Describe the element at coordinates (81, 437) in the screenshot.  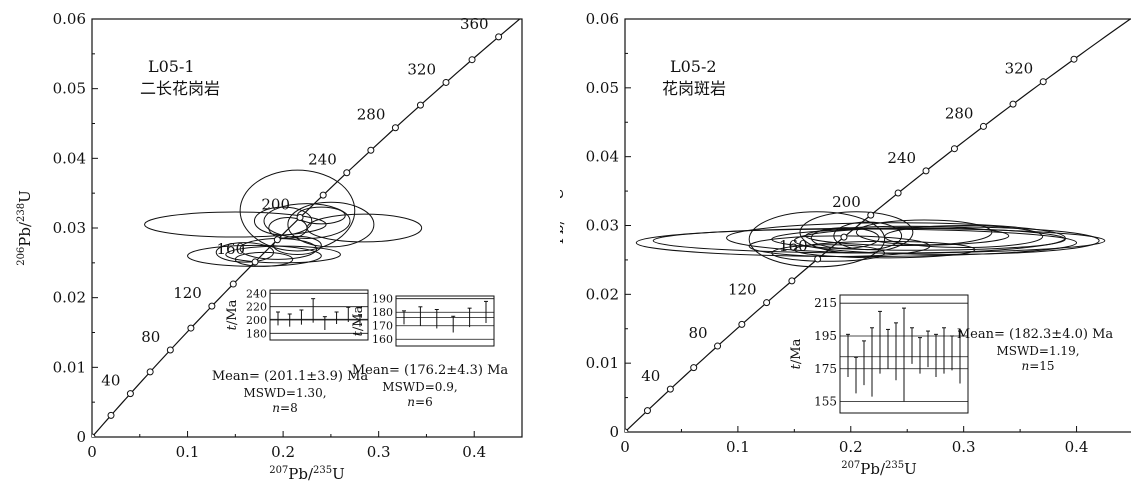
I see `y-tick-label: 0` at that location.